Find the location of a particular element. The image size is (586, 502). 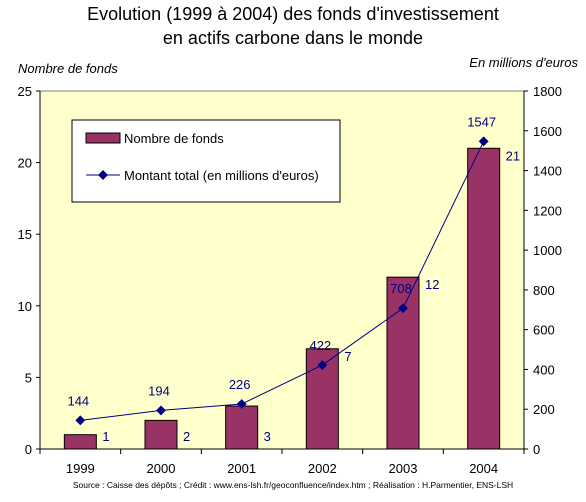

left-axis-label: Nombre de fonds is located at coordinates (68, 68).